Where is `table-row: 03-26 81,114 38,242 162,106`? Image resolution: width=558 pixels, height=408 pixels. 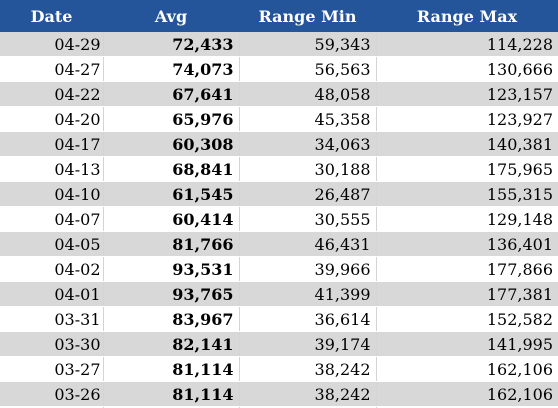 table-row: 03-26 81,114 38,242 162,106 is located at coordinates (279, 394).